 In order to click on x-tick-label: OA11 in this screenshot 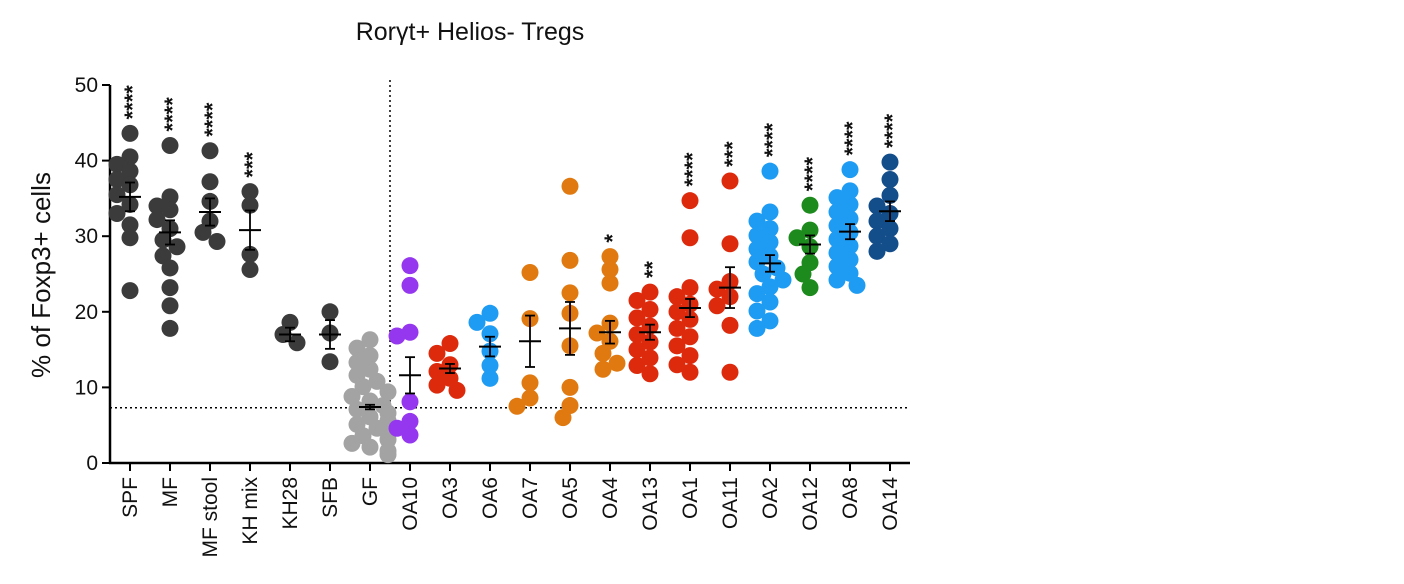, I will do `click(730, 503)`.